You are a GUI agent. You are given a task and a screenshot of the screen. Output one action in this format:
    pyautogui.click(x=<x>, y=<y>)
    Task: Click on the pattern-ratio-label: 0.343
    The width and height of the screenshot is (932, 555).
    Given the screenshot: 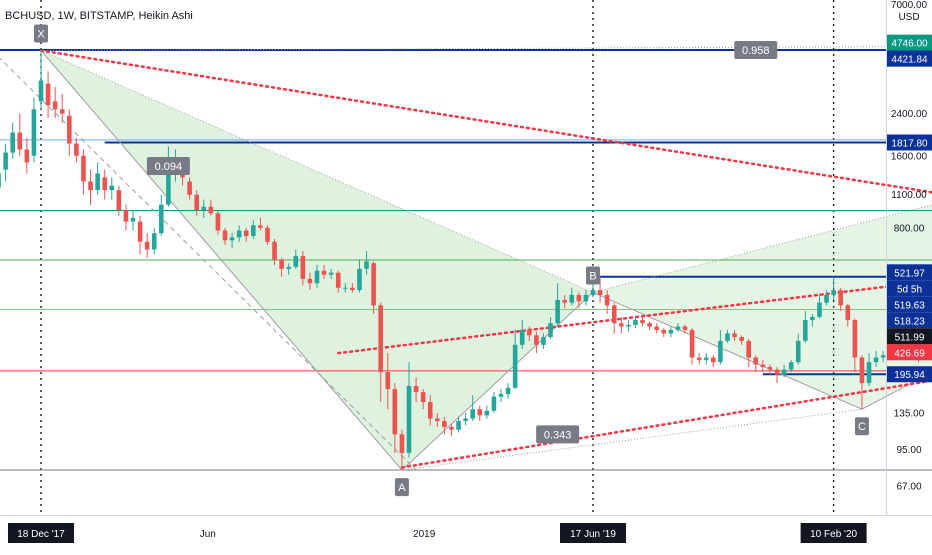 What is the action you would take?
    pyautogui.click(x=558, y=435)
    